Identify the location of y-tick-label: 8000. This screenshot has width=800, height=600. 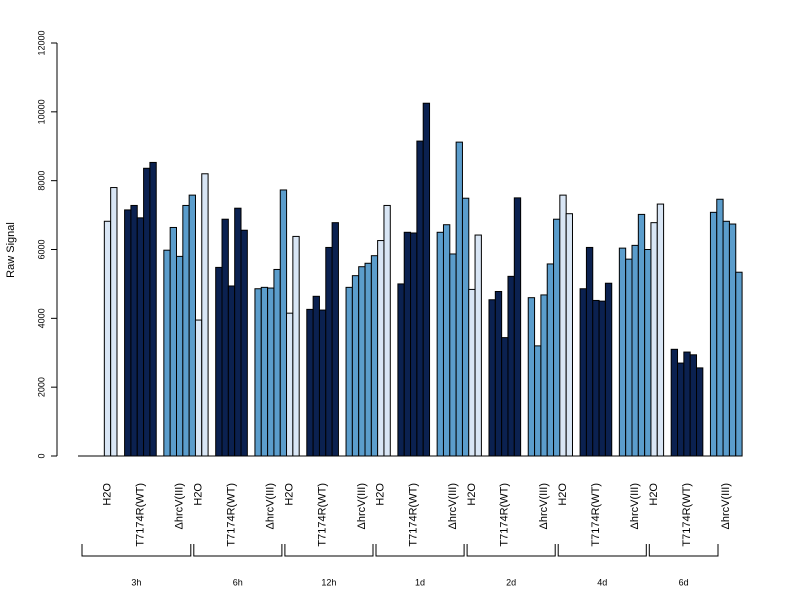
(41, 181).